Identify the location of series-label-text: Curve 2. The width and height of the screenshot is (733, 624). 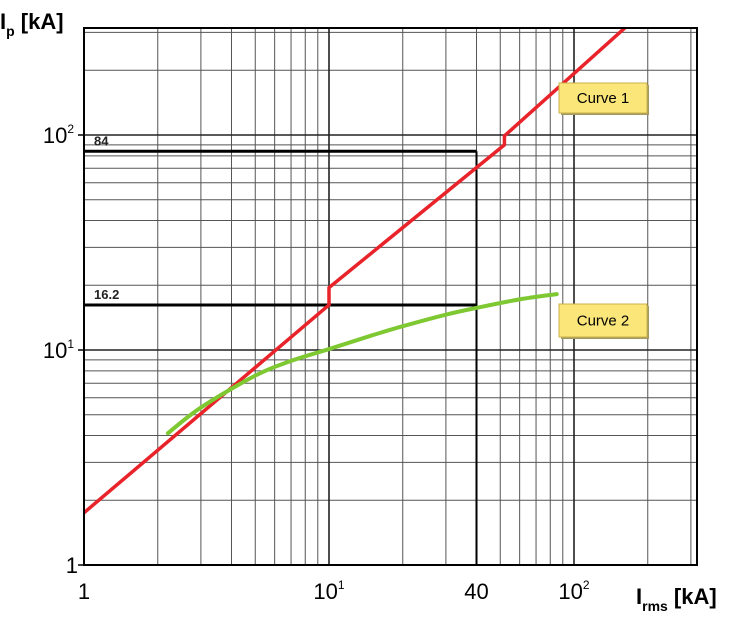
(603, 321).